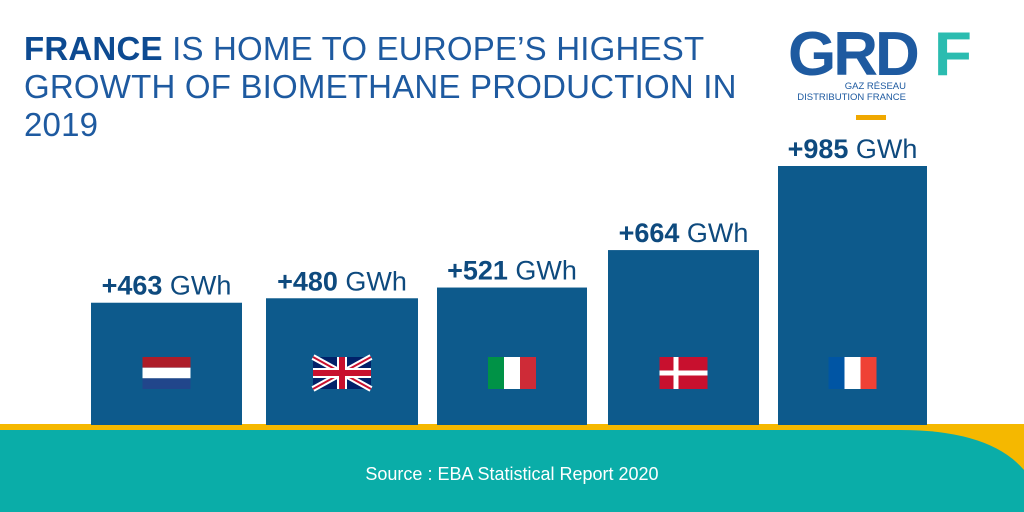  Describe the element at coordinates (512, 373) in the screenshot. I see `italy-flag` at that location.